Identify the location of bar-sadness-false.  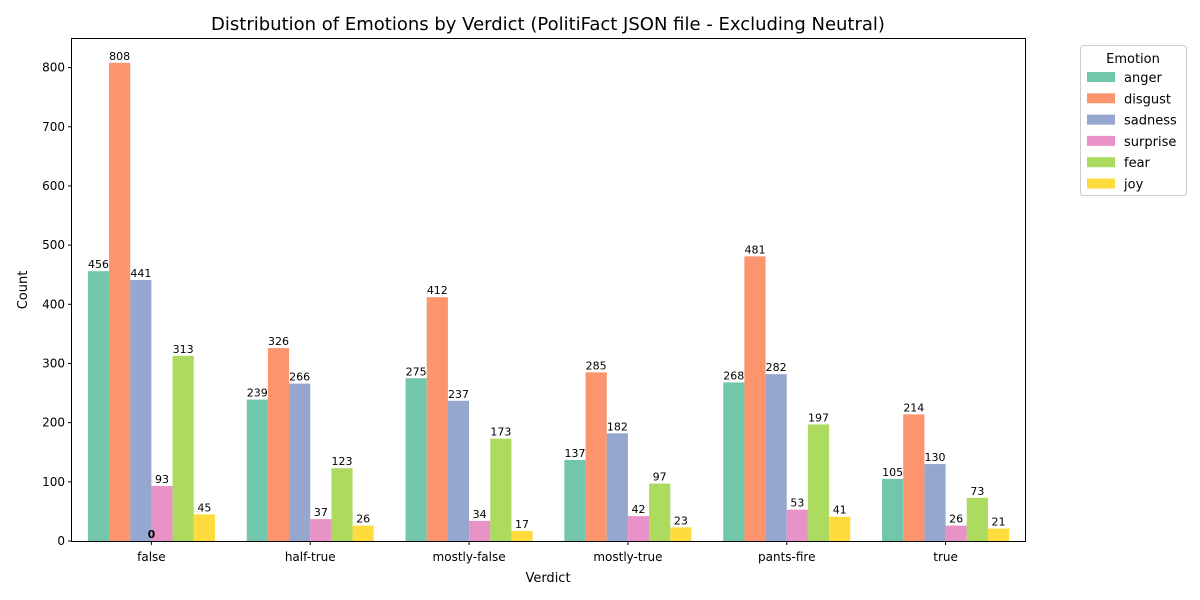
(141, 410).